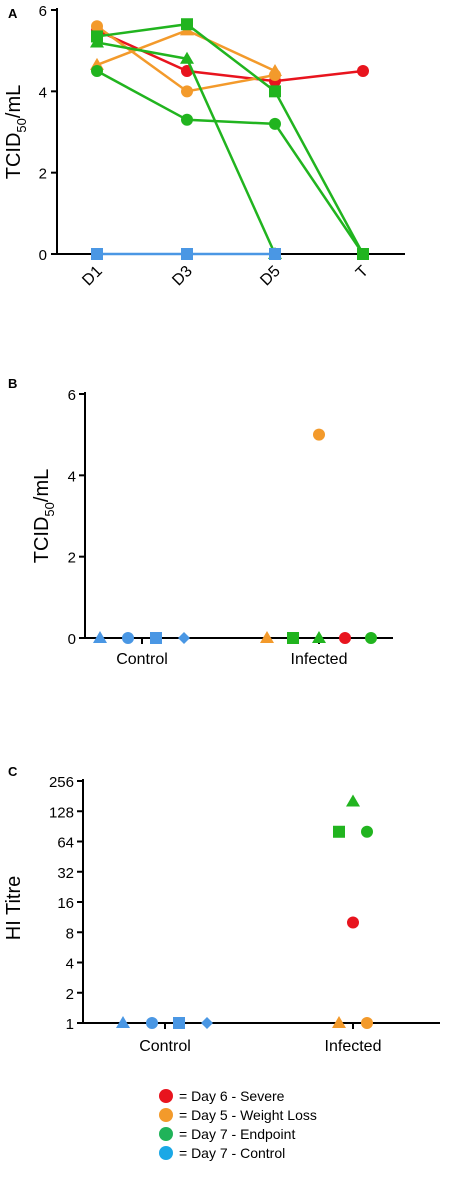 This screenshot has height=1180, width=449. What do you see at coordinates (61, 812) in the screenshot?
I see `y-tick-label: 128` at bounding box center [61, 812].